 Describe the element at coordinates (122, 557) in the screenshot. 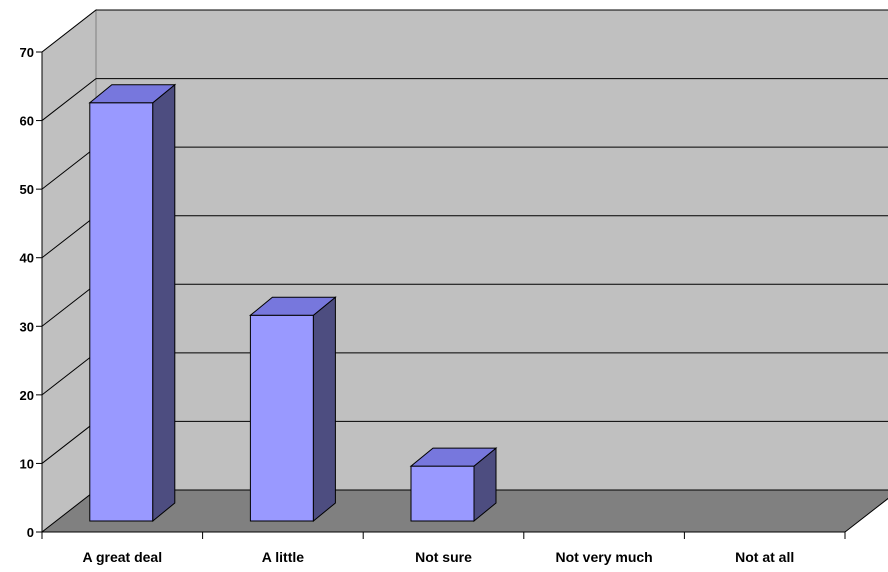

I see `x-tick-label: A great deal` at that location.